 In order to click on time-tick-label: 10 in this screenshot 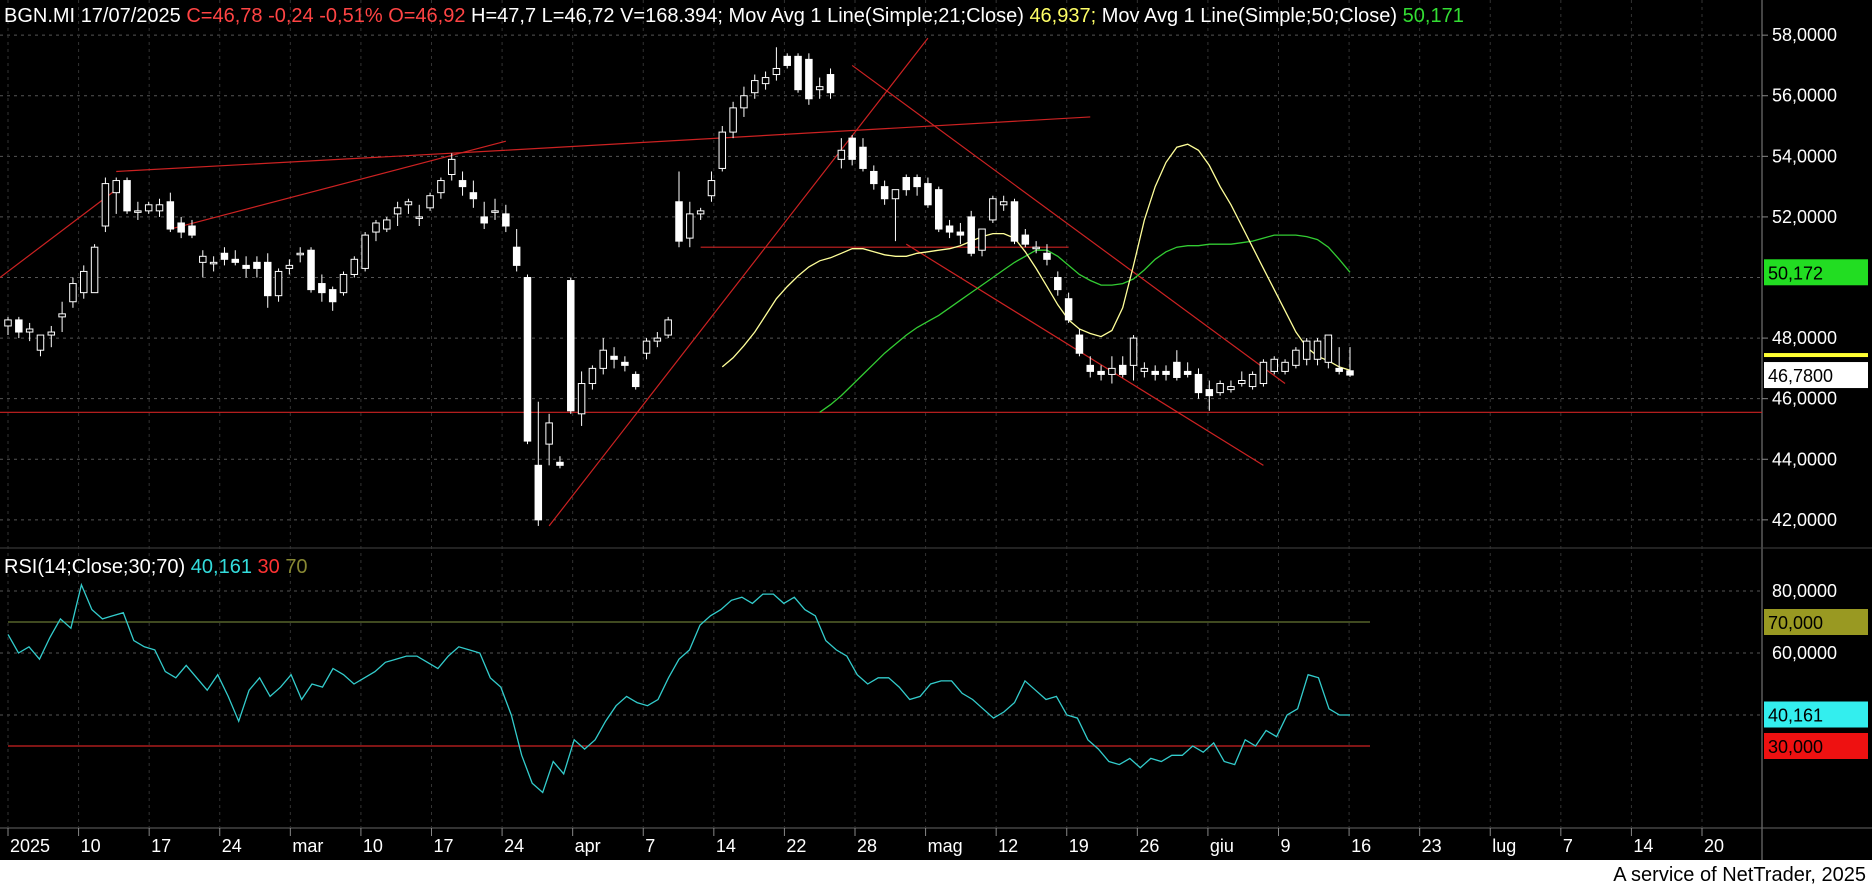, I will do `click(373, 846)`.